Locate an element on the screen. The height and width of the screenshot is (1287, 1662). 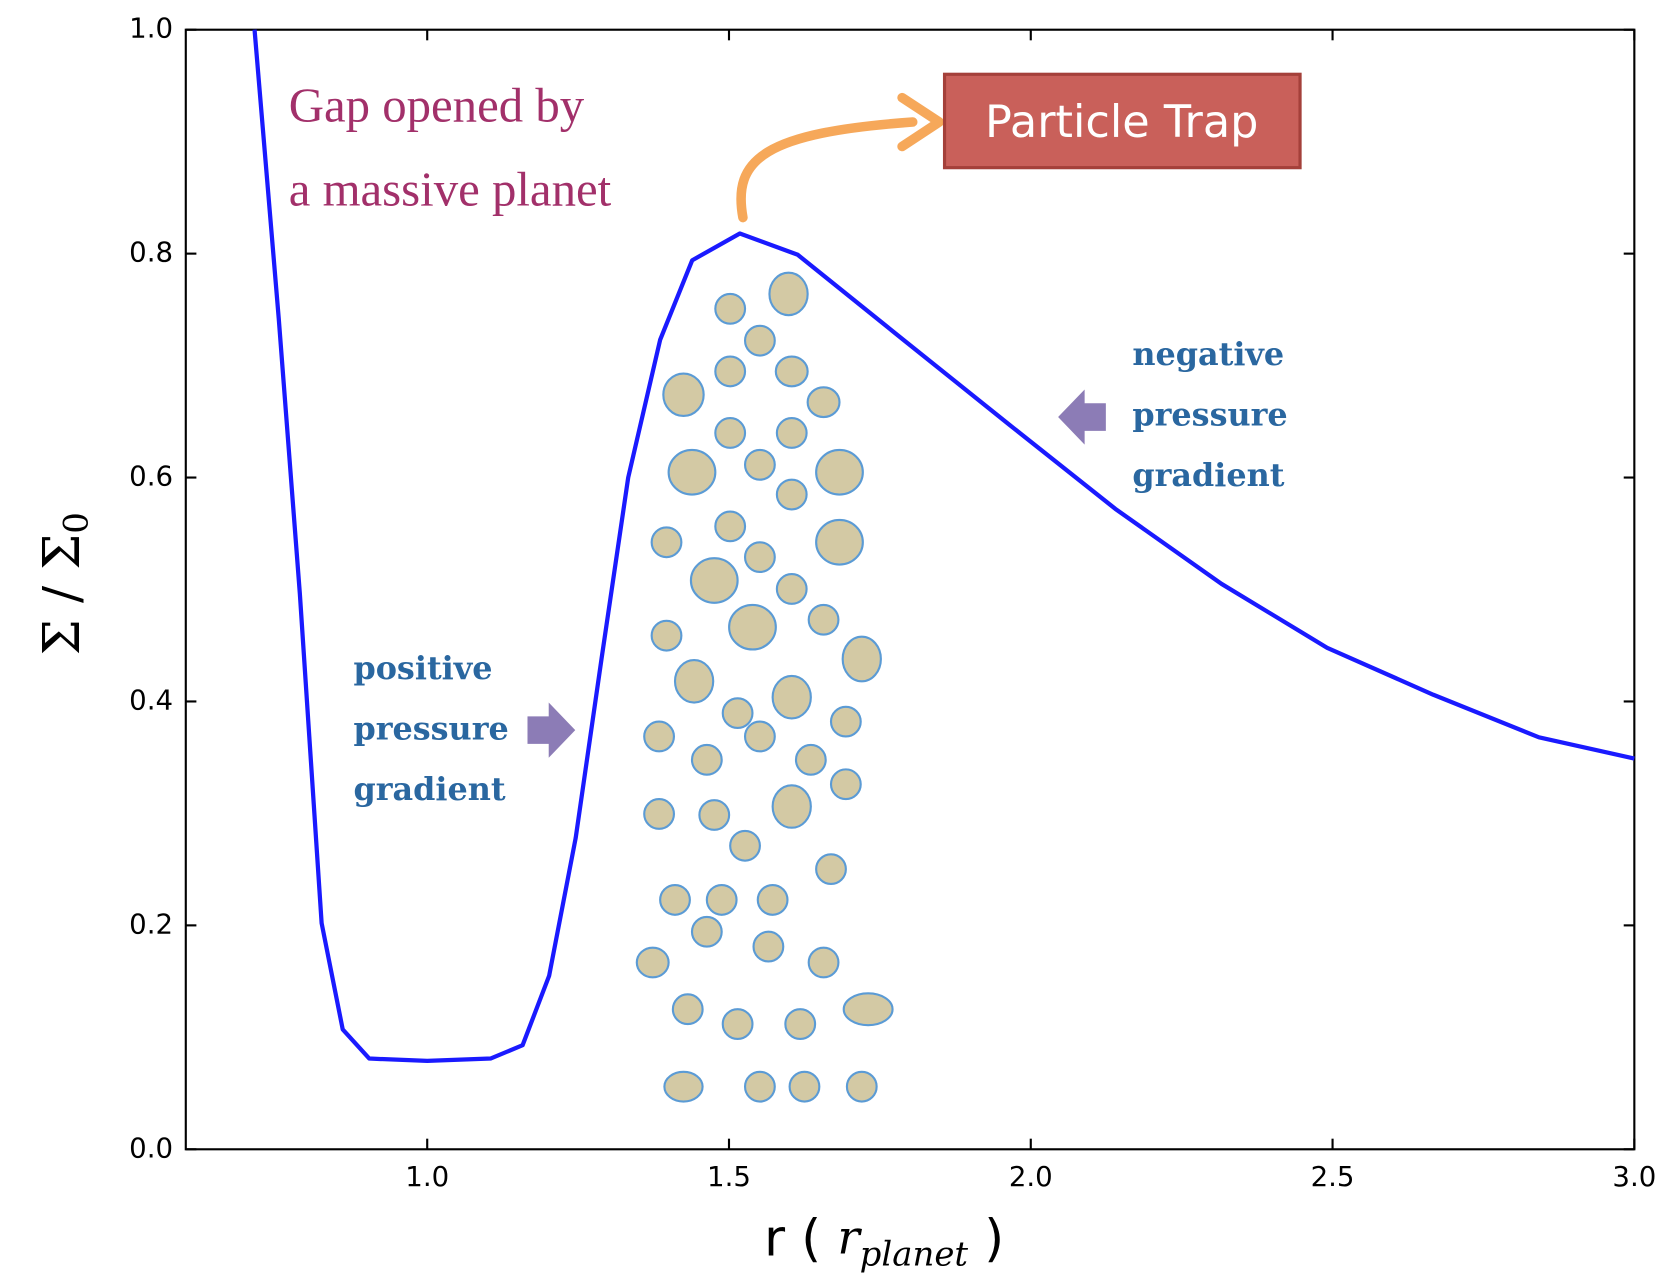
y-label-part: 0 is located at coordinates (77, 523).